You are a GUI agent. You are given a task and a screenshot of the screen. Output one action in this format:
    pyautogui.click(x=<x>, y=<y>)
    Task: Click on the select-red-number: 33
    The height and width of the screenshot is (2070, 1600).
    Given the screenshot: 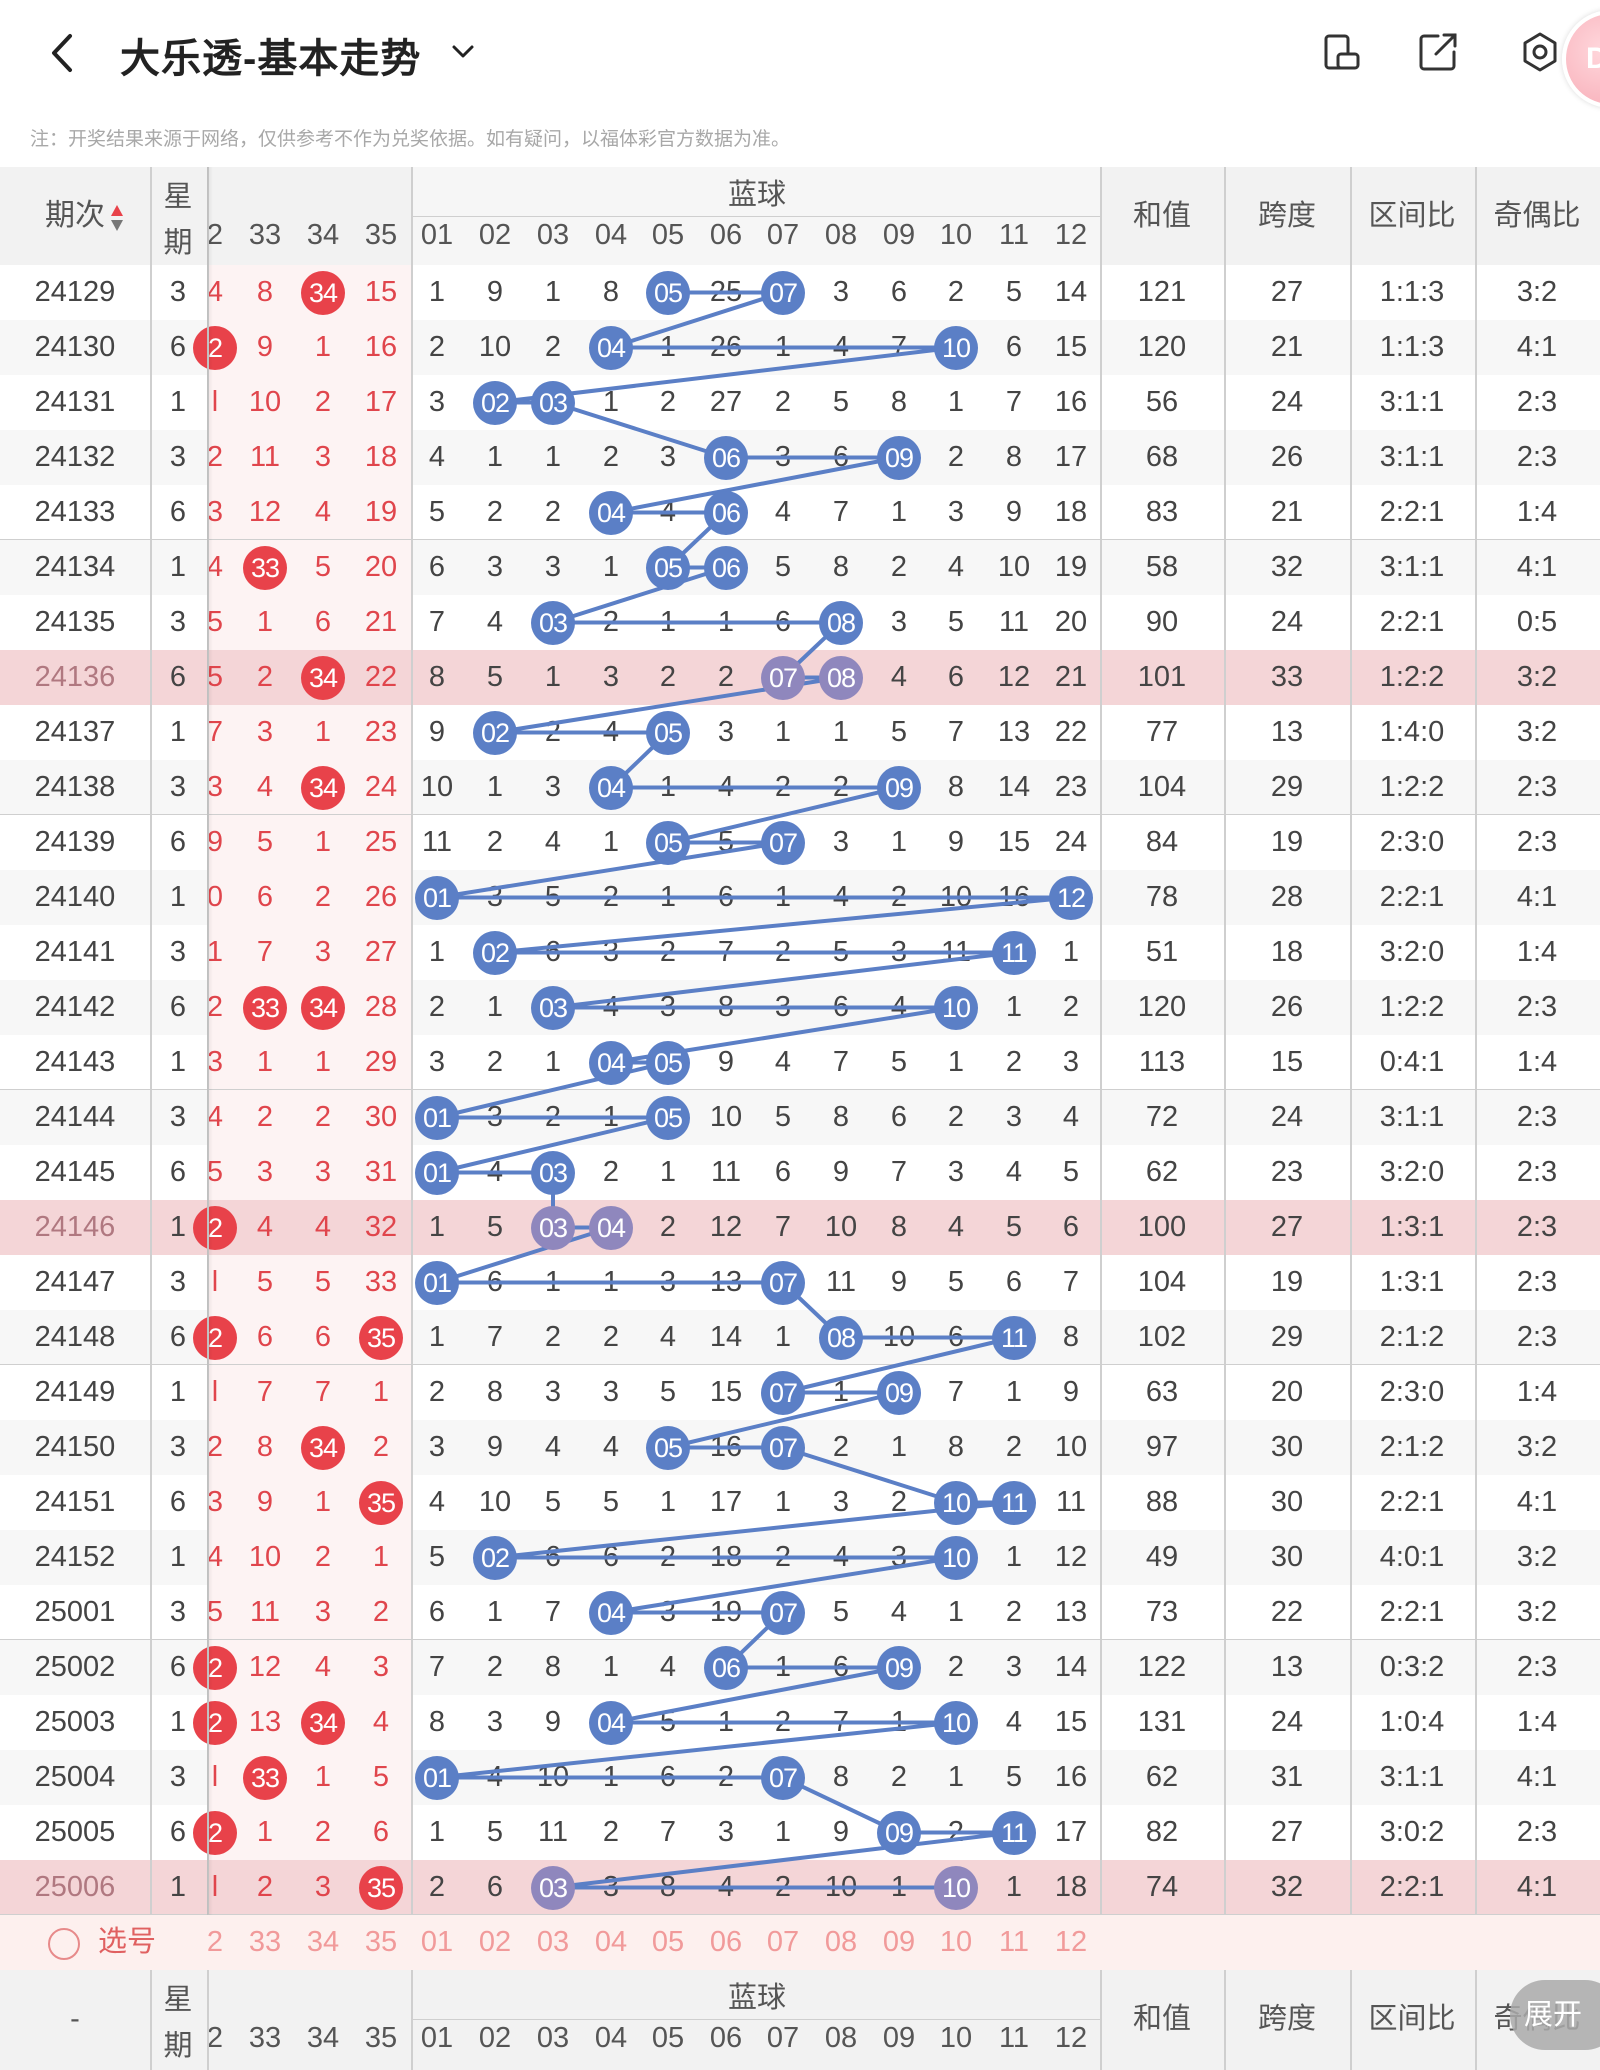 What is the action you would take?
    pyautogui.click(x=265, y=1942)
    